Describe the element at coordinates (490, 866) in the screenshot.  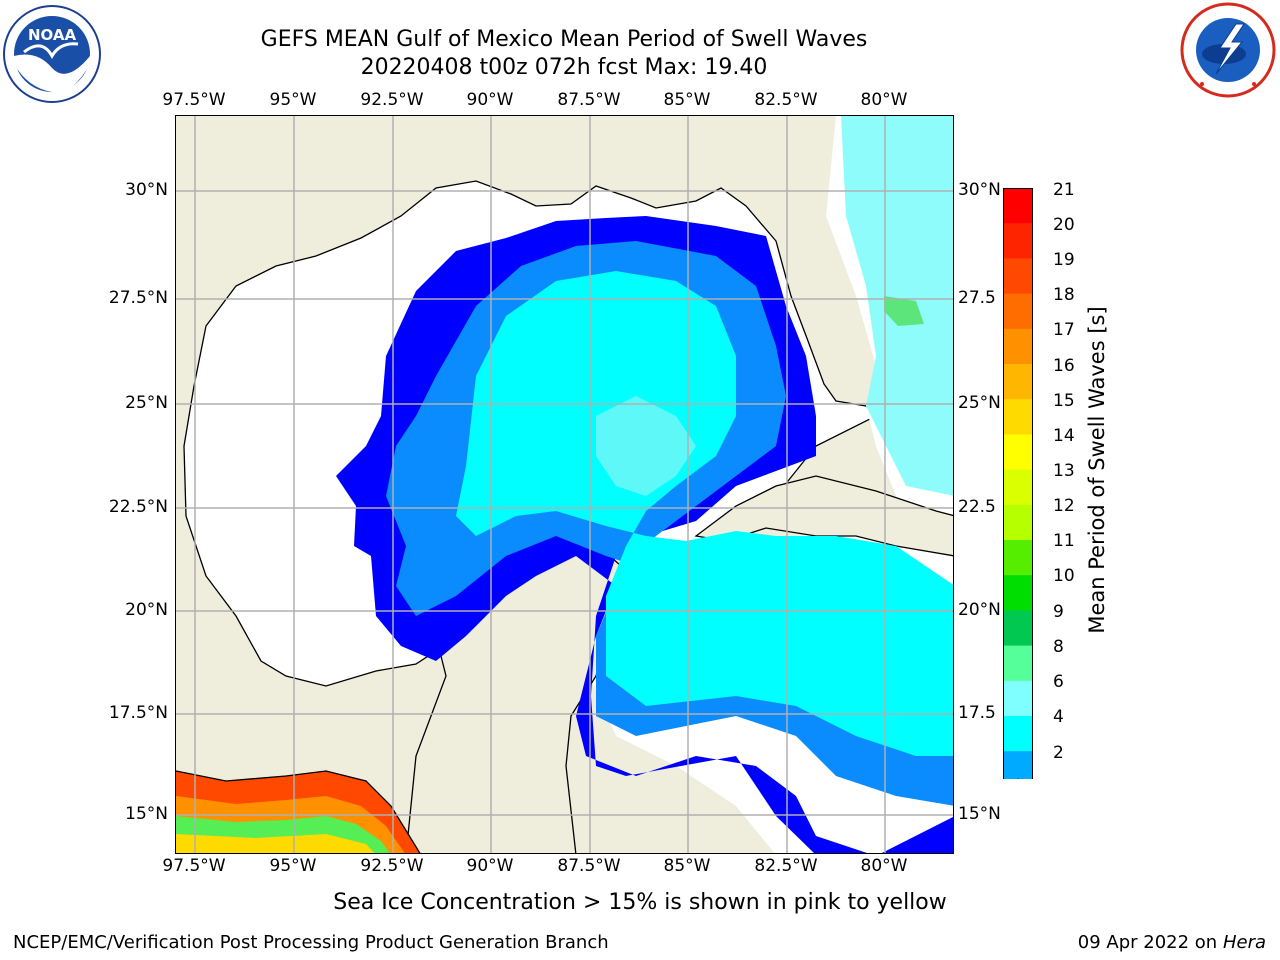
I see `lon-label-bottom: 90°W` at that location.